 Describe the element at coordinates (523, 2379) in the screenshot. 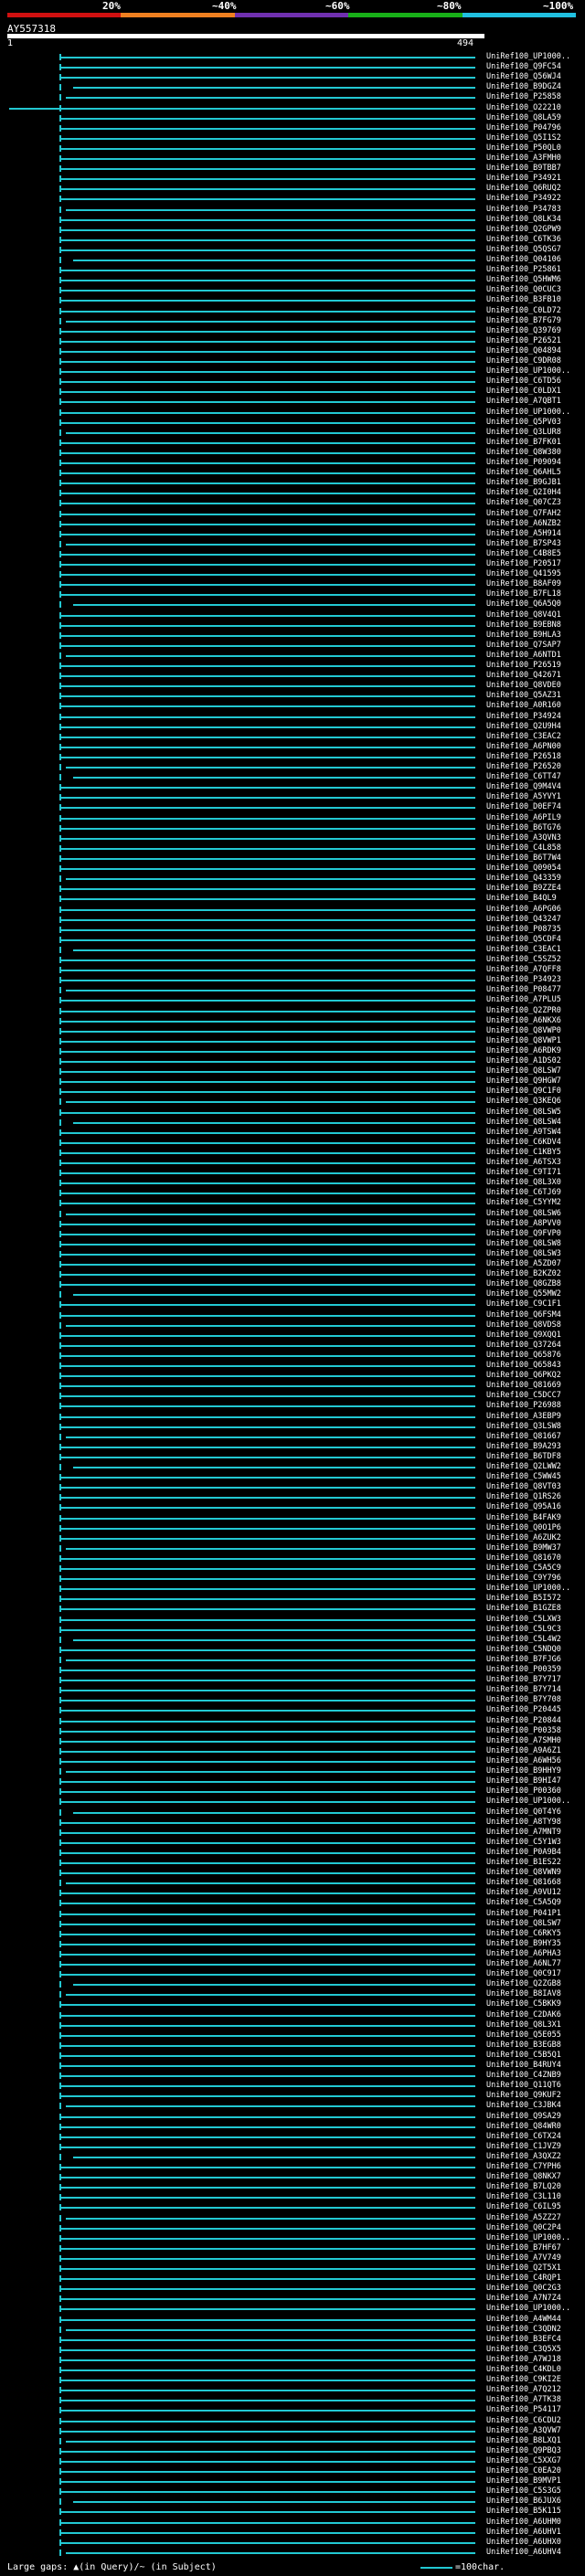

I see `hit-label: UniRef100_C9KI2E` at that location.